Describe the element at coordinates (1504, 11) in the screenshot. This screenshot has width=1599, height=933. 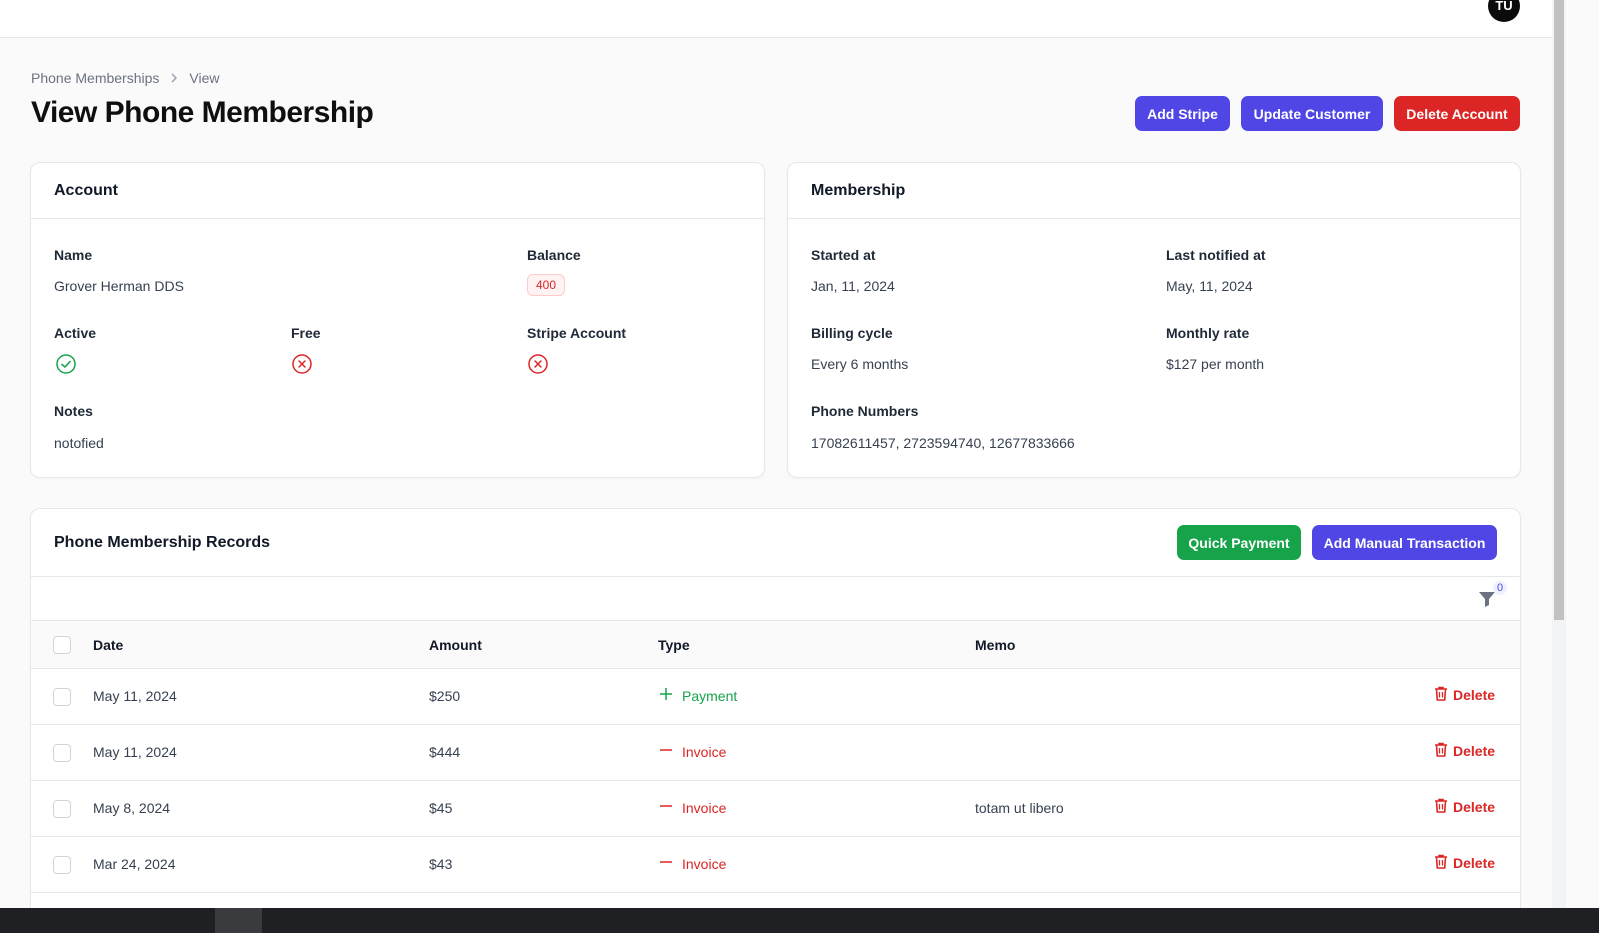
I see `user-avatar: TU` at that location.